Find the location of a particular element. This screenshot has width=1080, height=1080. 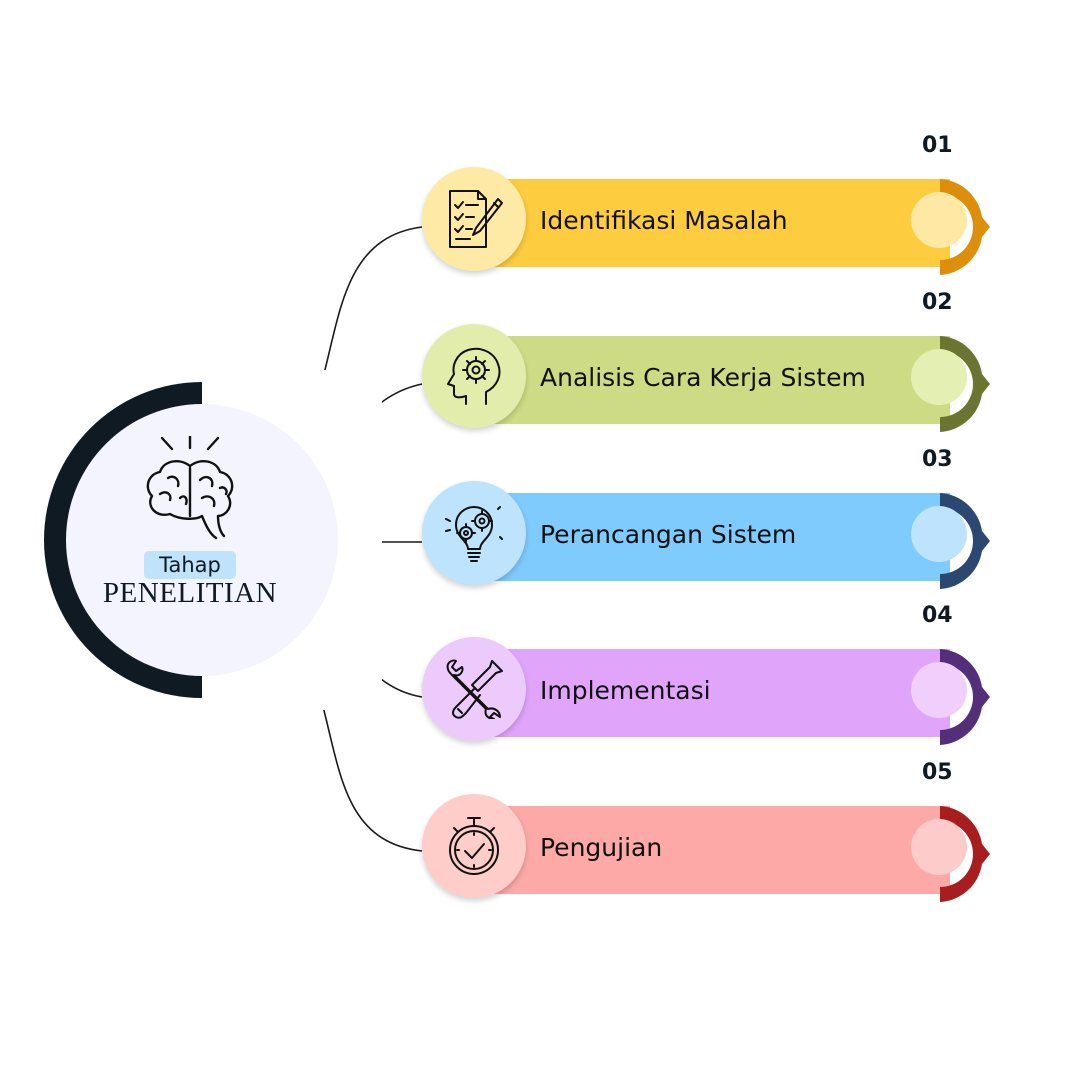

step-01: 01 Identifikasi Masalah is located at coordinates (710, 204).